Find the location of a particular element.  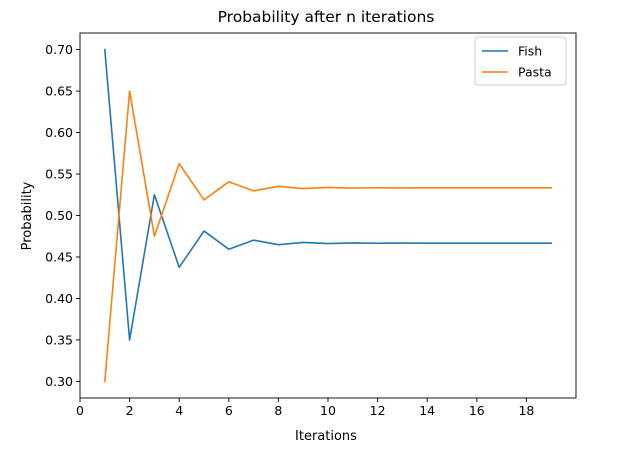

y-tick-label: 0.40 is located at coordinates (59, 298).